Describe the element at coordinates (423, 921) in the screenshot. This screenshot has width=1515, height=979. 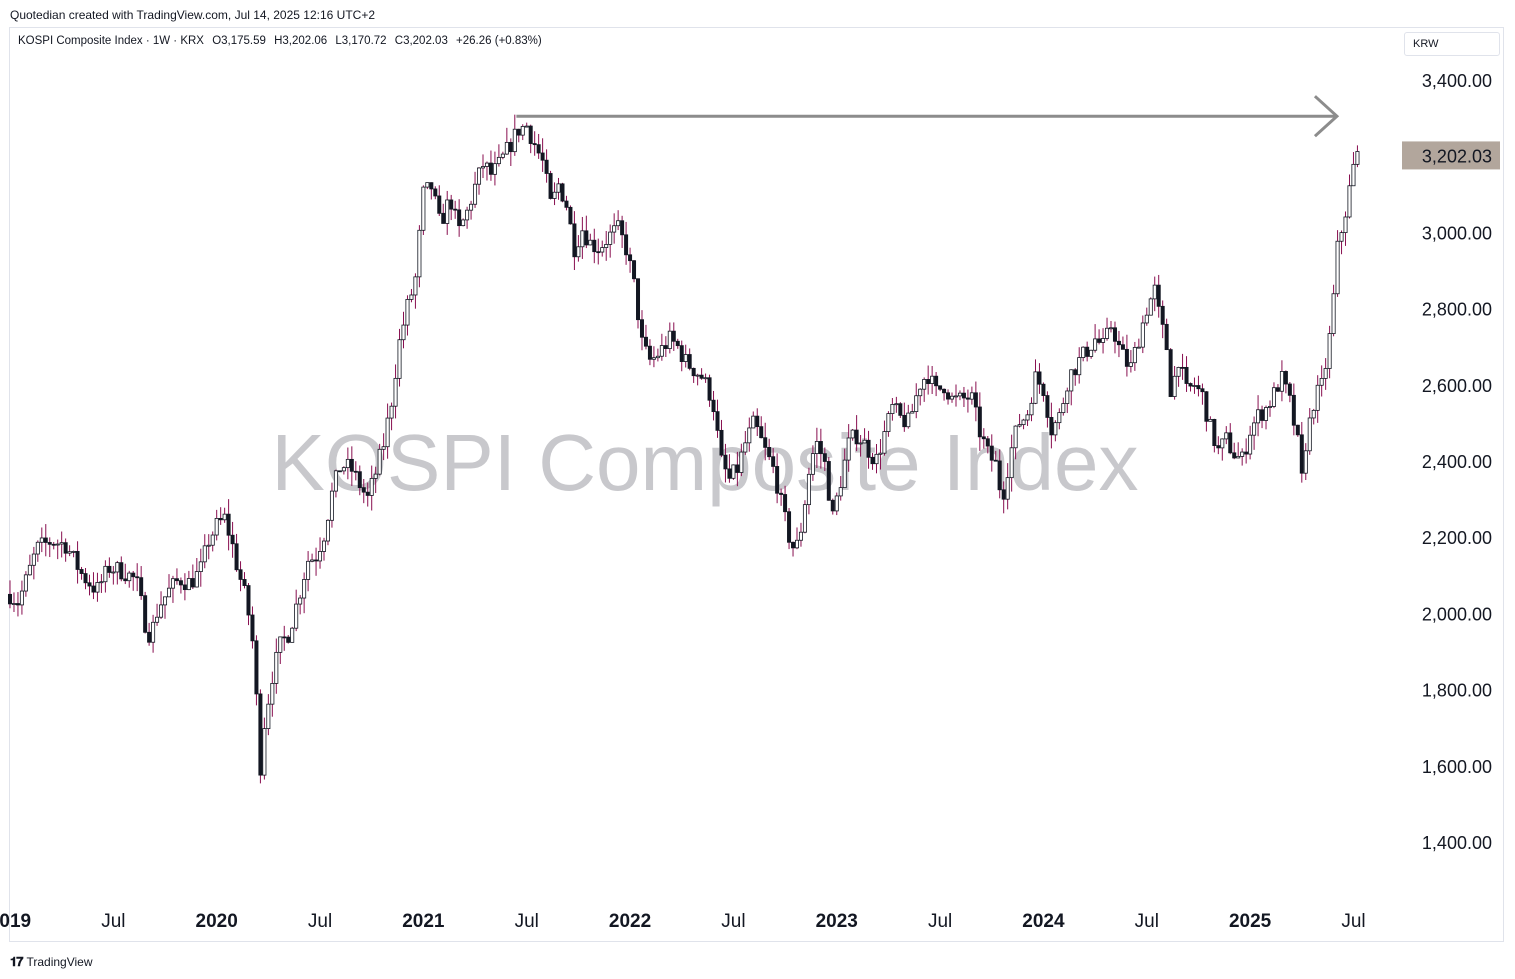
I see `x-tick-label: 2021` at that location.